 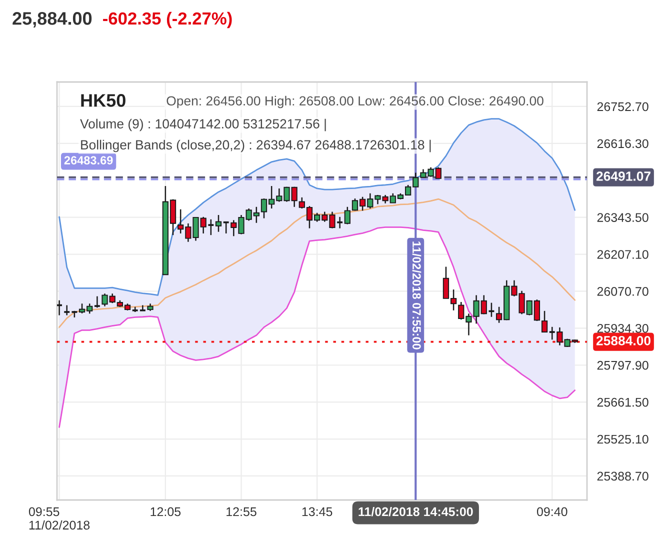 I want to click on y-tick-label: 26070.70, so click(x=622, y=291).